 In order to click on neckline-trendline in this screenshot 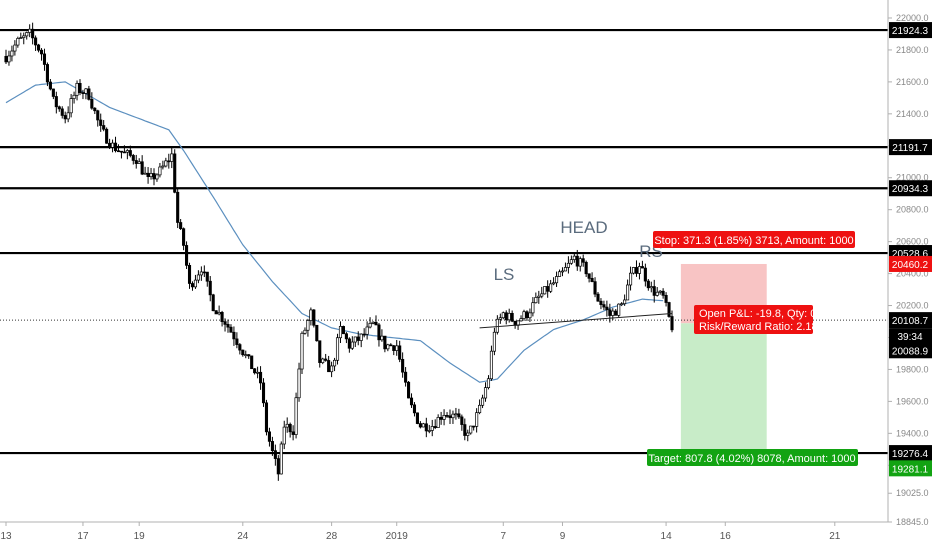, I will do `click(576, 321)`.